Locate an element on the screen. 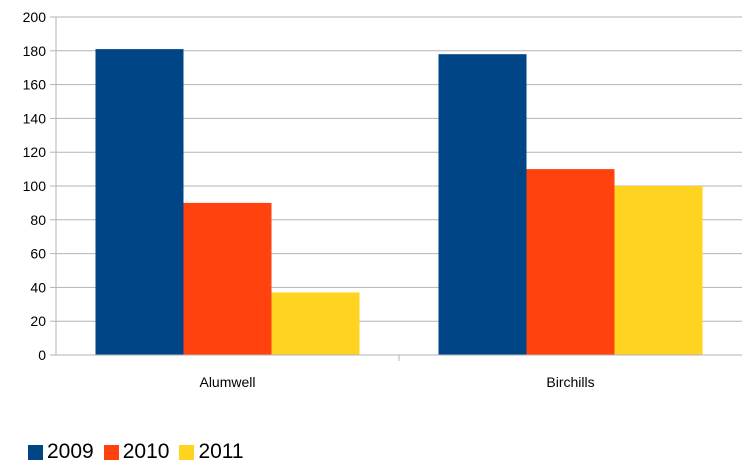 The image size is (749, 464). legend-item-2011: 2011 is located at coordinates (211, 452).